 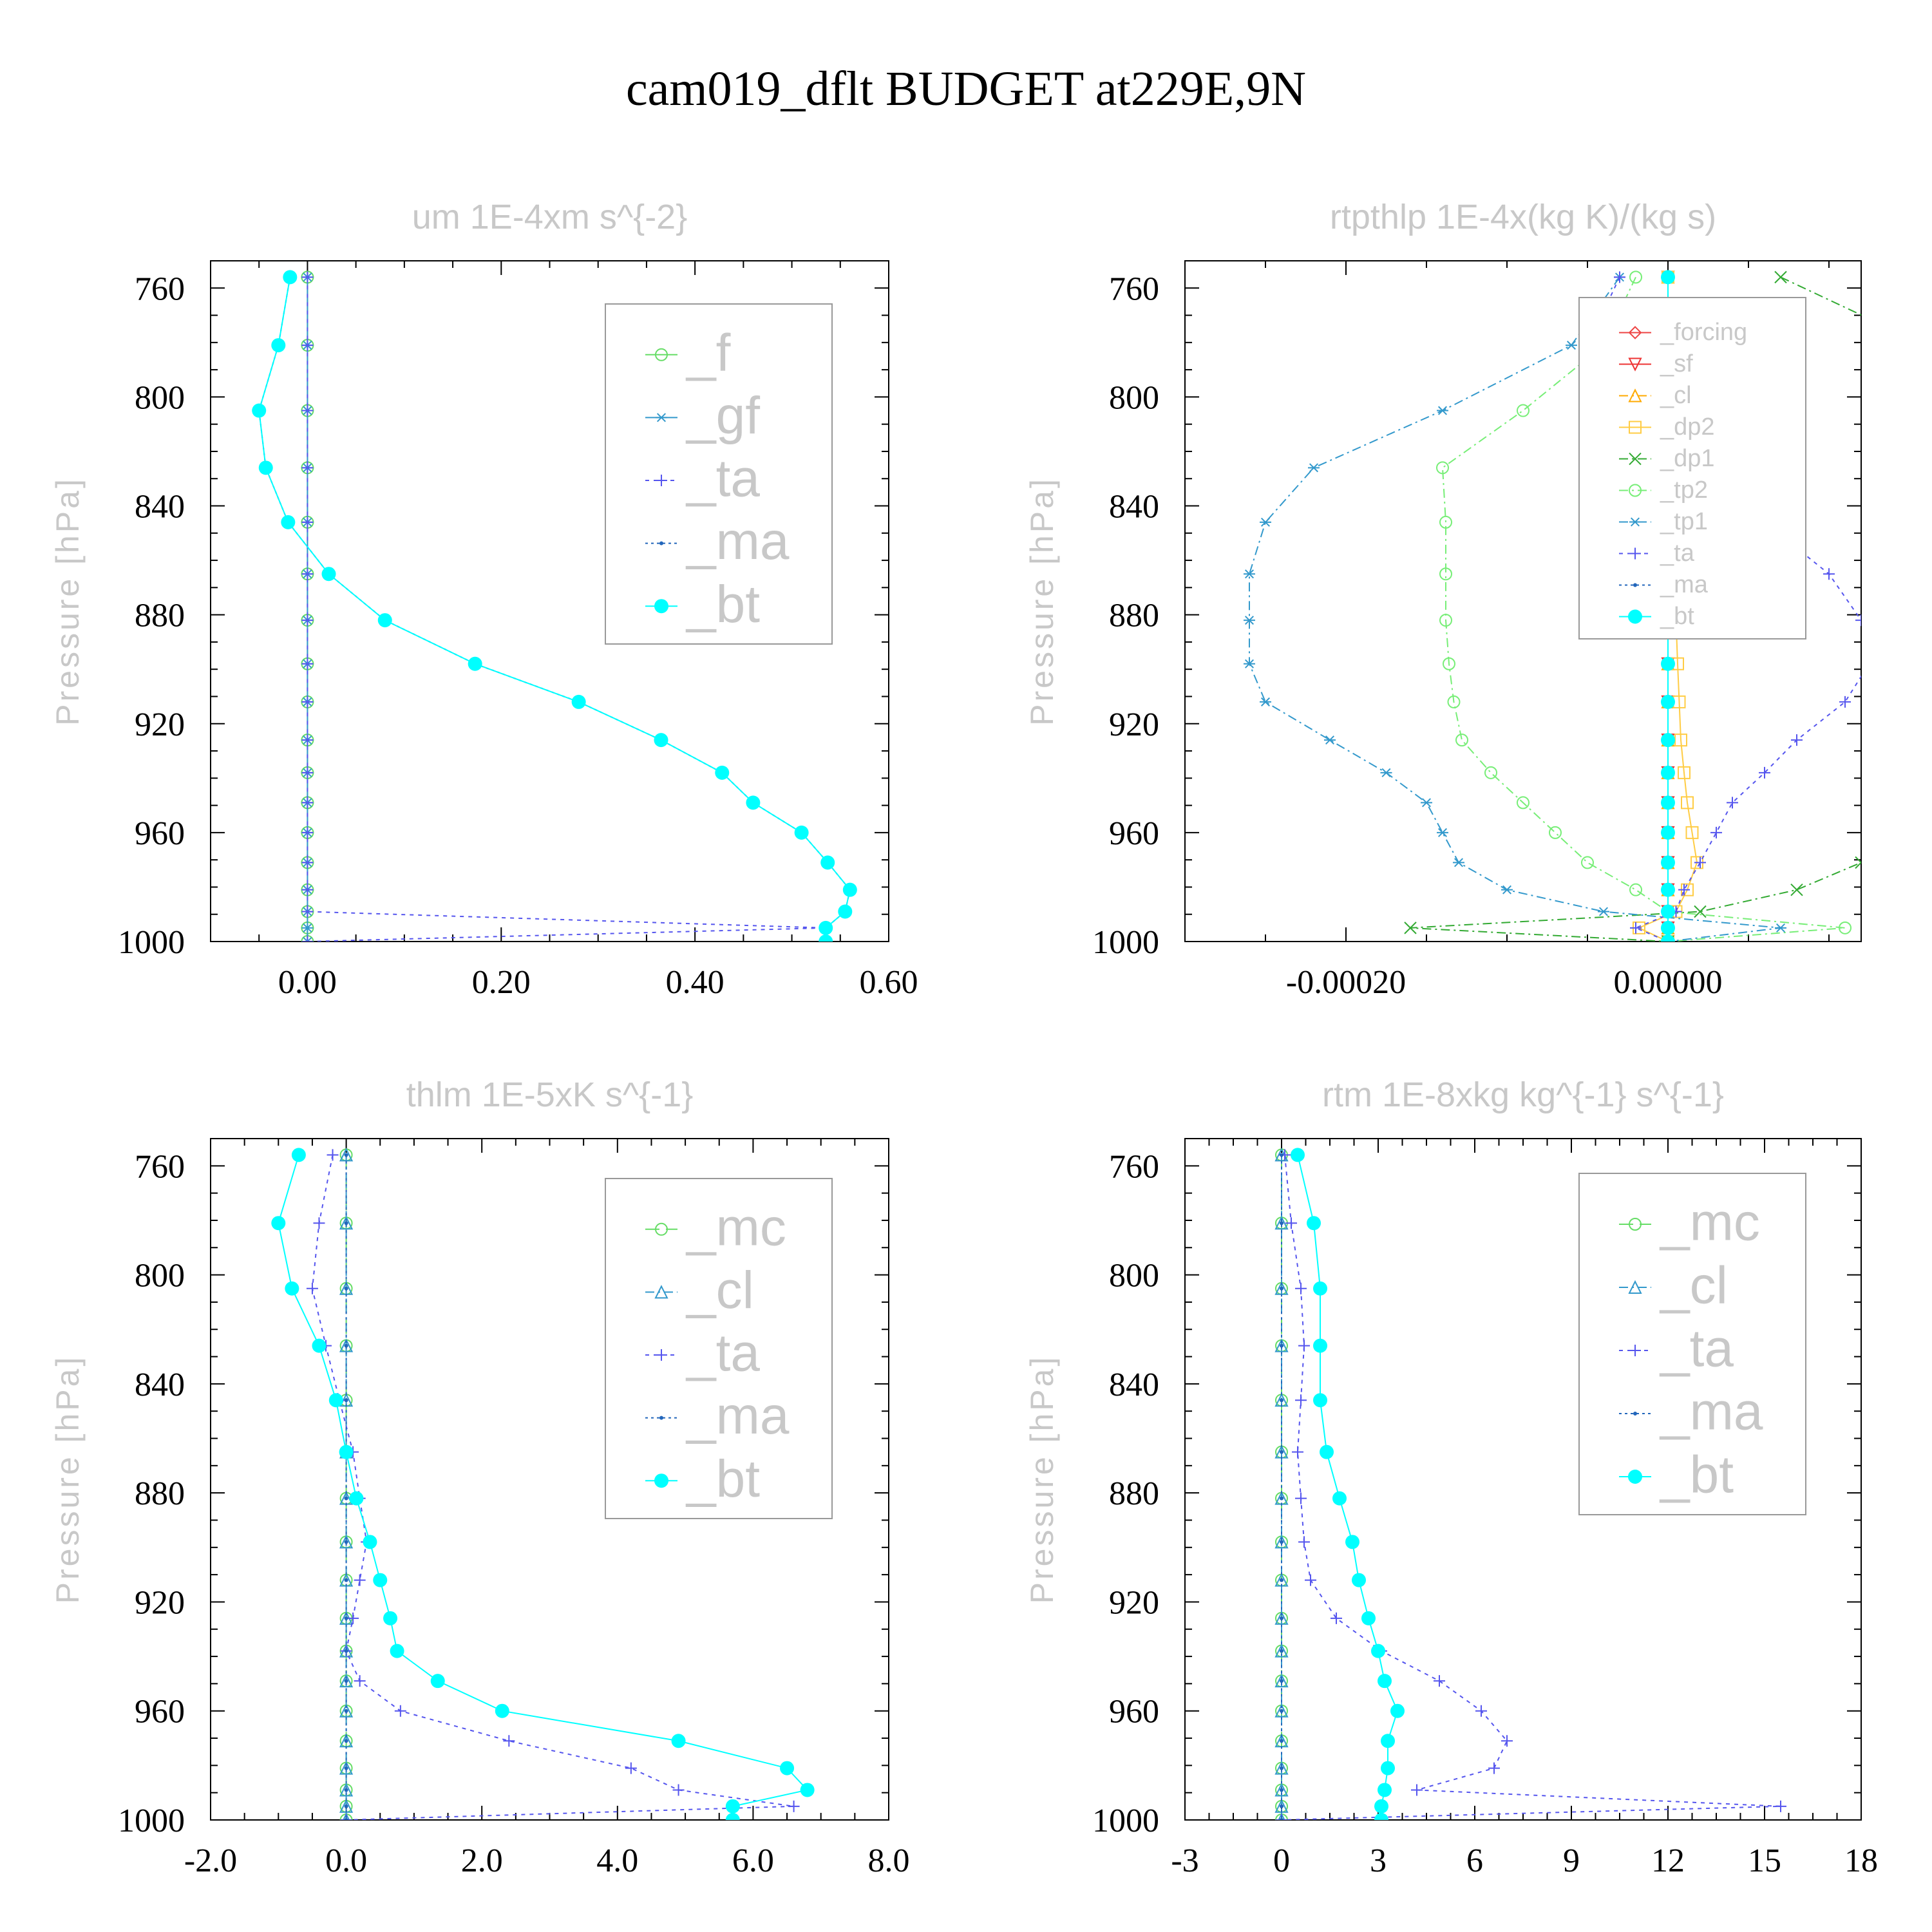 I want to click on y-tick-label: 1000, so click(x=151, y=943).